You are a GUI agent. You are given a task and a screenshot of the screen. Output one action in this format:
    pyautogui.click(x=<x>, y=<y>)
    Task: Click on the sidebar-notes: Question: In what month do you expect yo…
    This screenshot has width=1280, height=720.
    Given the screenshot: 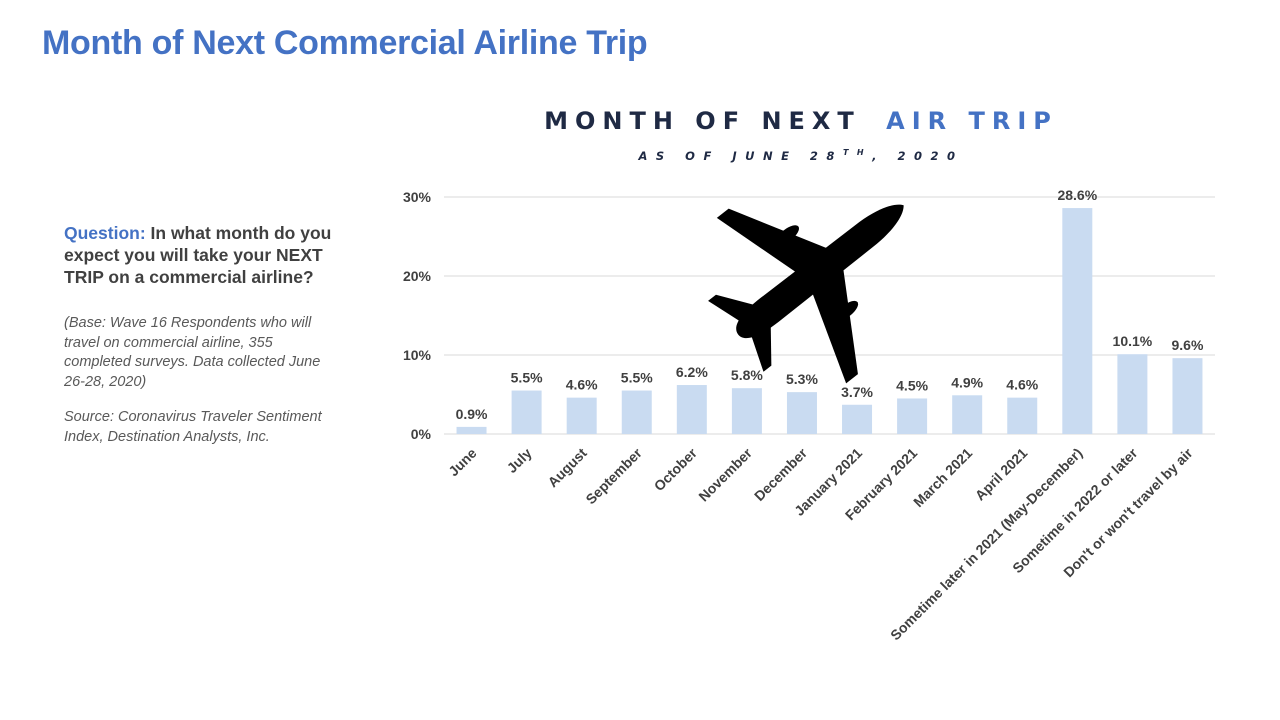 What is the action you would take?
    pyautogui.click(x=200, y=334)
    